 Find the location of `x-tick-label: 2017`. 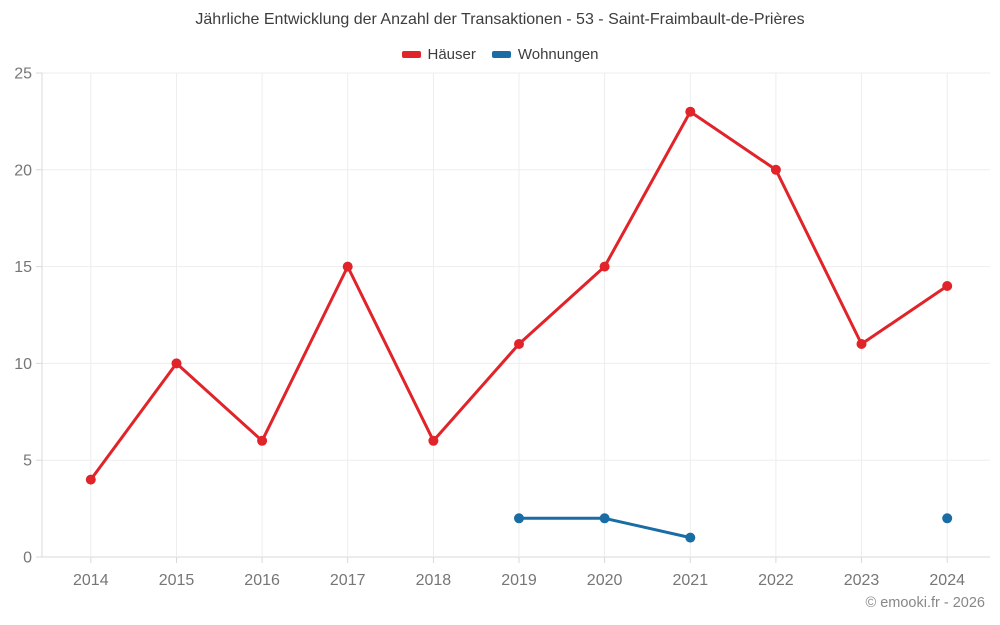

x-tick-label: 2017 is located at coordinates (348, 580).